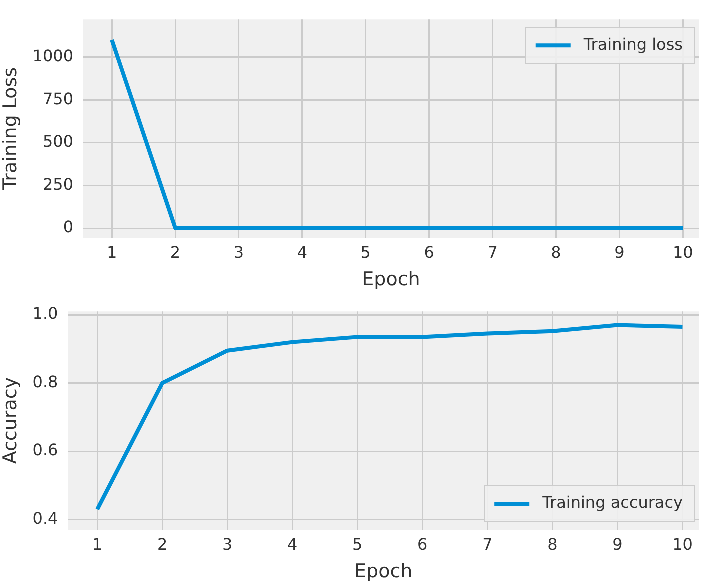  Describe the element at coordinates (58, 98) in the screenshot. I see `y-tick-label: 750` at that location.